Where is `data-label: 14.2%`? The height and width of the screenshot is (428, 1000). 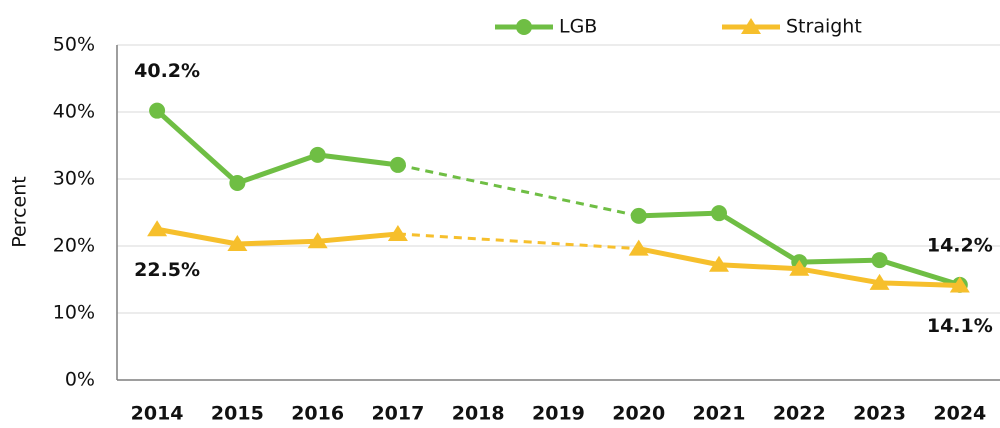
data-label: 14.2% is located at coordinates (960, 245).